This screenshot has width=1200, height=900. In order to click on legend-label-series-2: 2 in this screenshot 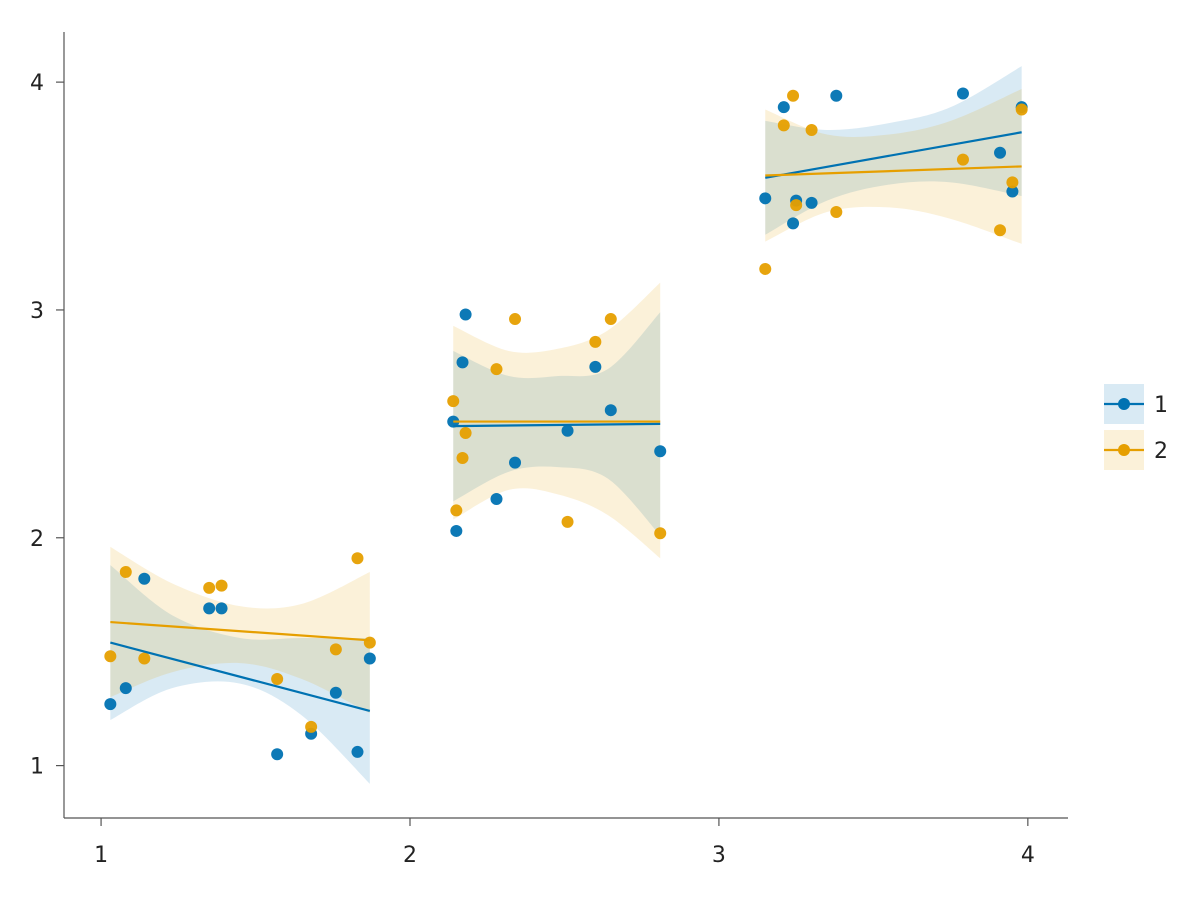, I will do `click(1161, 451)`.